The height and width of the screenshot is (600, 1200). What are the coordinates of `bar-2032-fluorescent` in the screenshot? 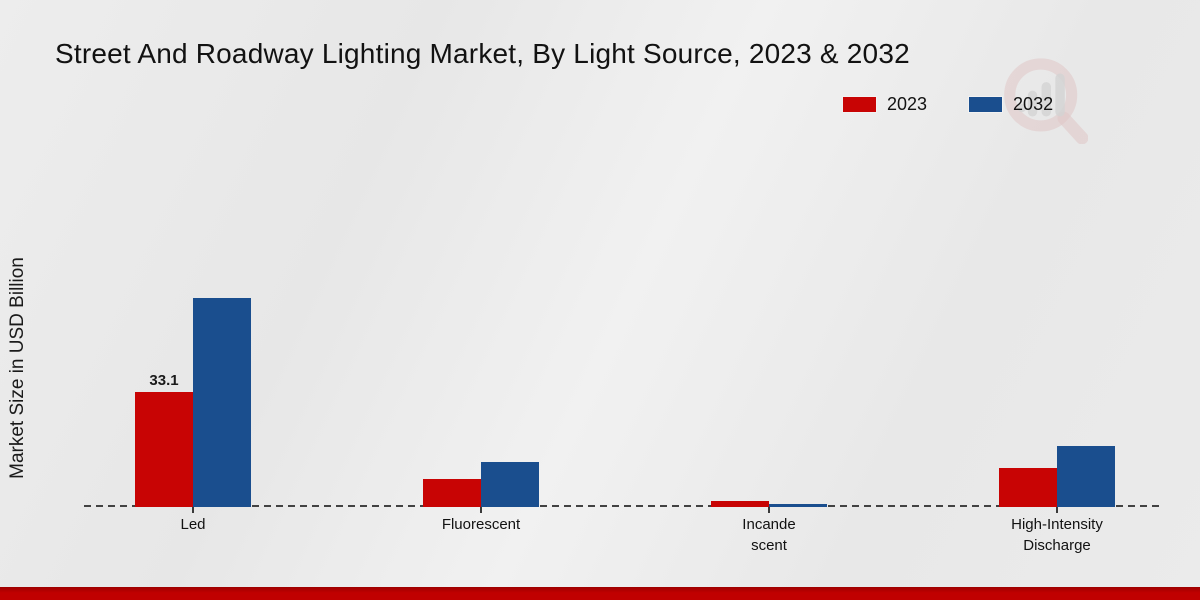 It's located at (510, 484).